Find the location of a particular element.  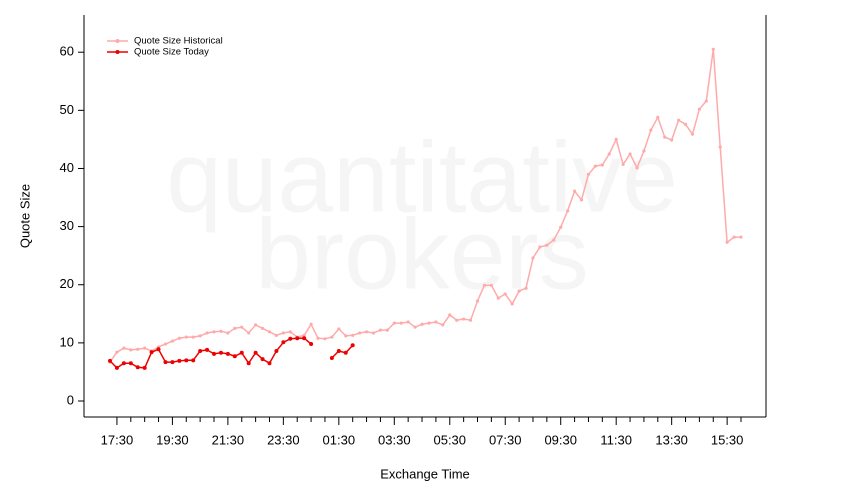

watermark: quantitative is located at coordinates (421, 177).